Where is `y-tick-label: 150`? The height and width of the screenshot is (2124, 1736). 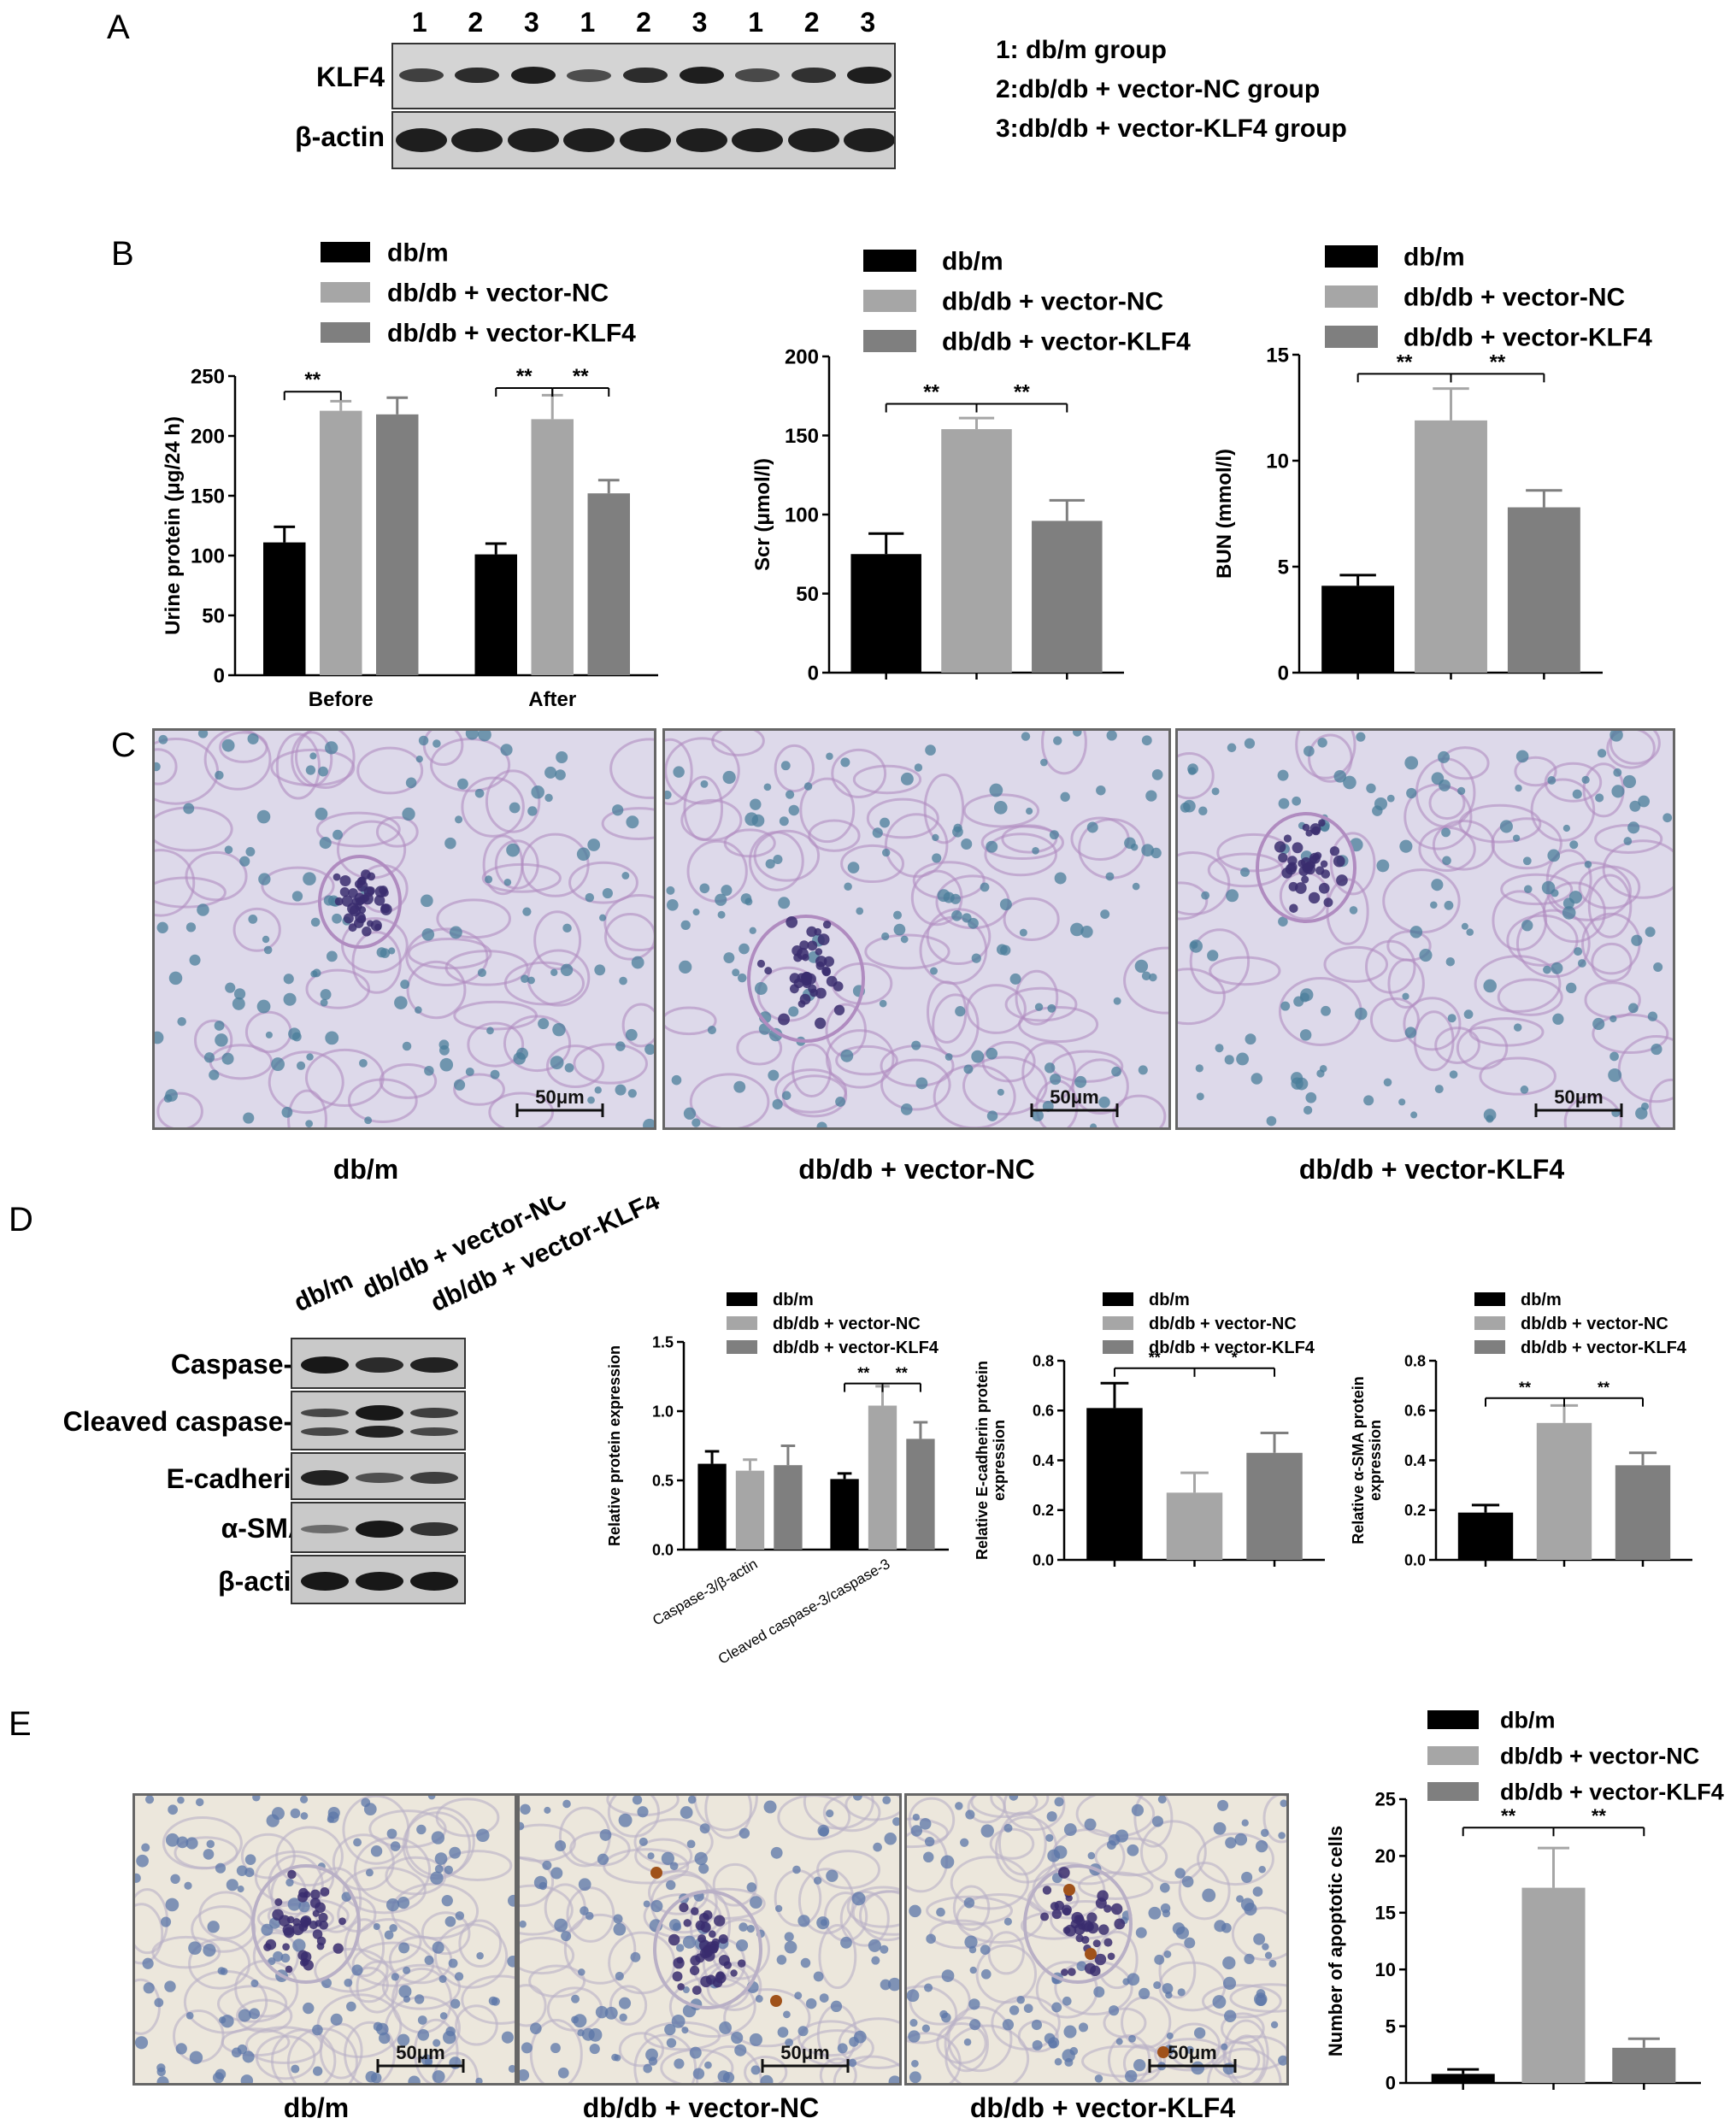 y-tick-label: 150 is located at coordinates (802, 436).